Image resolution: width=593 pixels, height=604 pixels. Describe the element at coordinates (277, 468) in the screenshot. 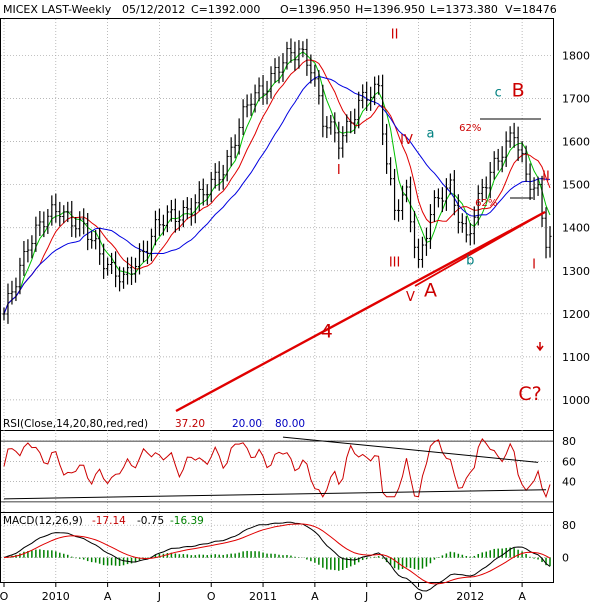

I see `rsi-line` at that location.